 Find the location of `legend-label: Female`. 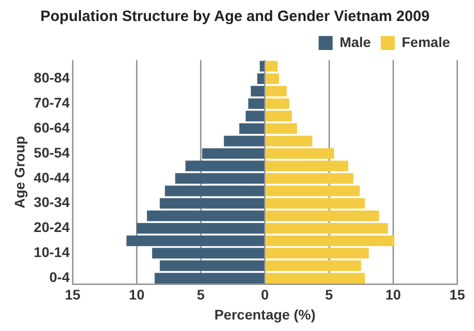

legend-label: Female is located at coordinates (426, 42).